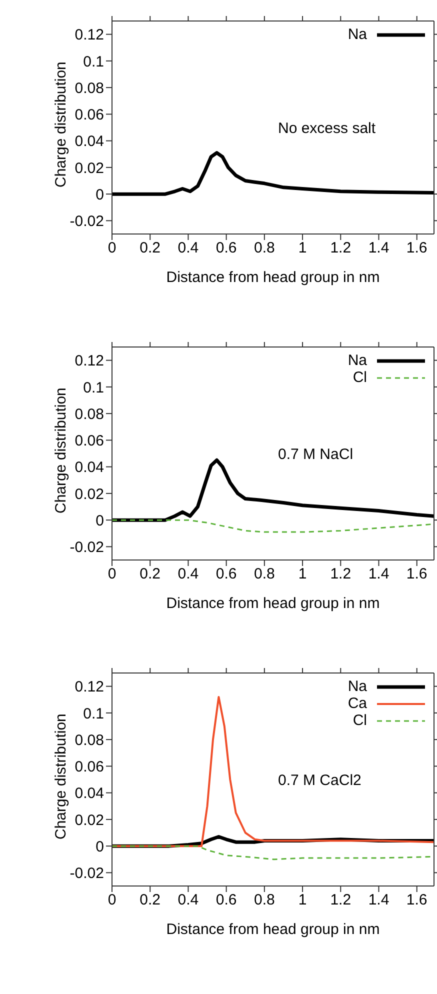  Describe the element at coordinates (316, 454) in the screenshot. I see `annotation: 0.7 M NaCl` at that location.